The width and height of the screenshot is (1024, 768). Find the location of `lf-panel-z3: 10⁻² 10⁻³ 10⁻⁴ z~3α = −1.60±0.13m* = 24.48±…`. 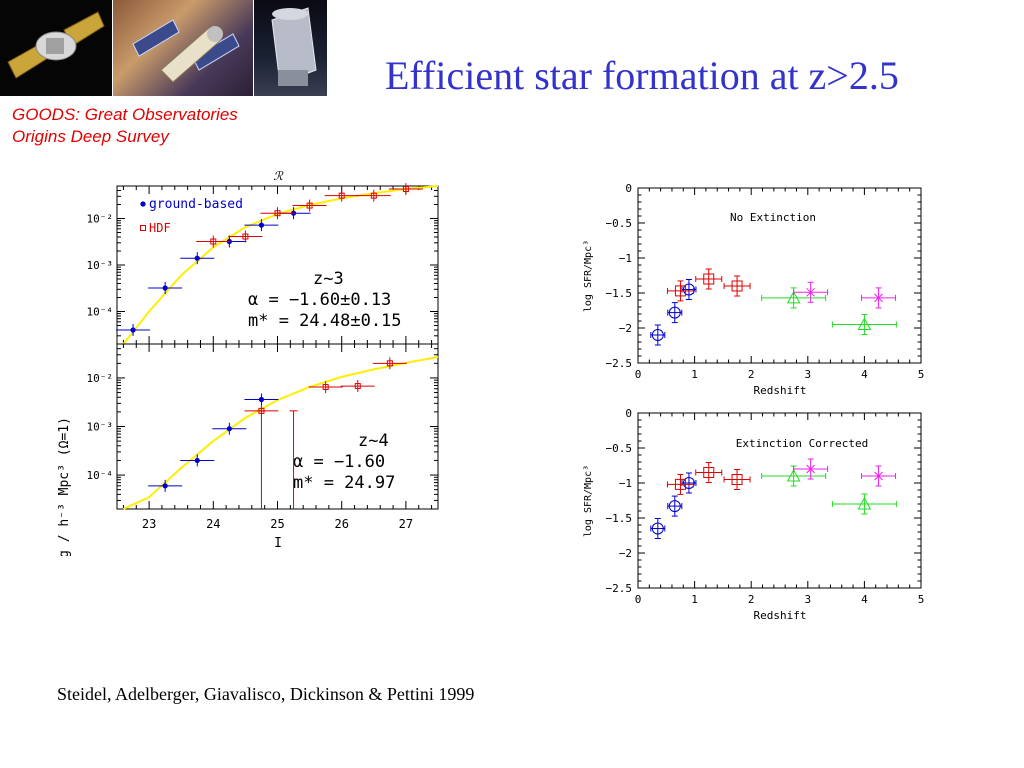

lf-panel-z3: 10⁻² 10⁻³ 10⁻⁴ z~3α = −1.60±0.13m* = 24.48±… is located at coordinates (263, 264).